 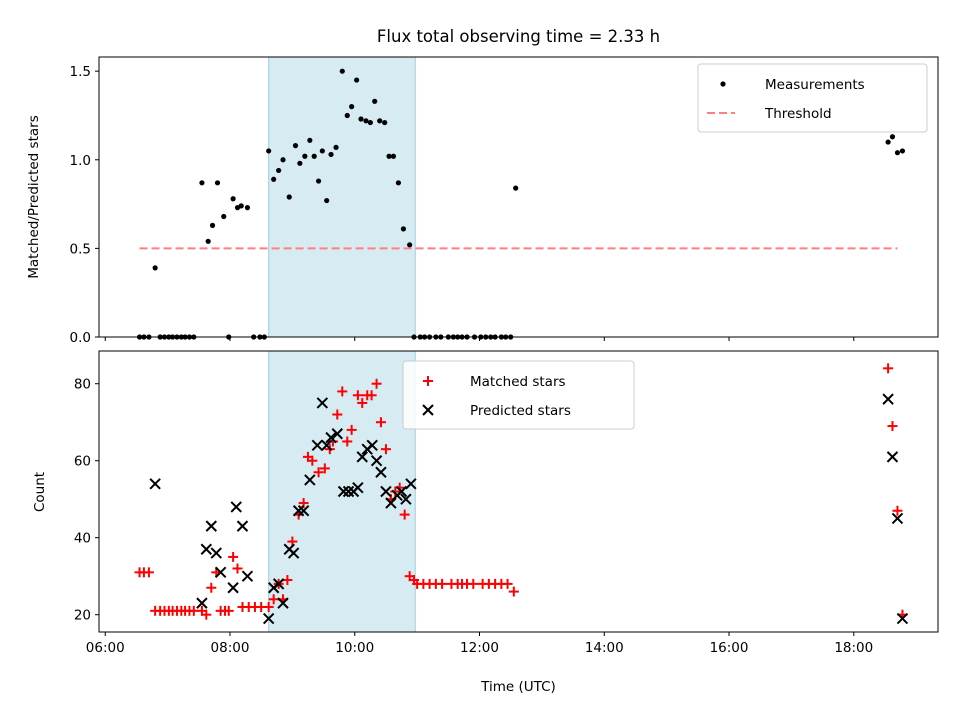 What do you see at coordinates (82, 616) in the screenshot?
I see `count-y-tick-label: 20` at bounding box center [82, 616].